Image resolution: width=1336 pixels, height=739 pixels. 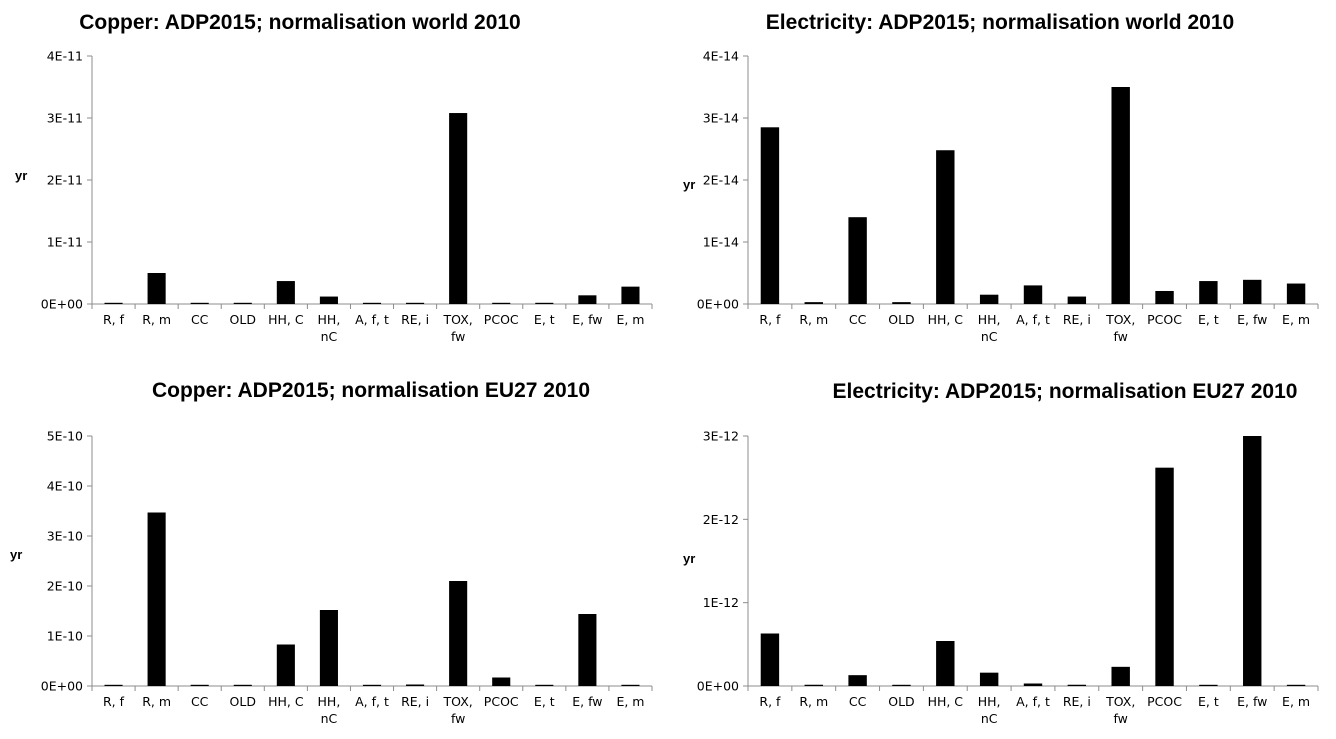 I want to click on y-tick-label: 4E-10, so click(x=65, y=486).